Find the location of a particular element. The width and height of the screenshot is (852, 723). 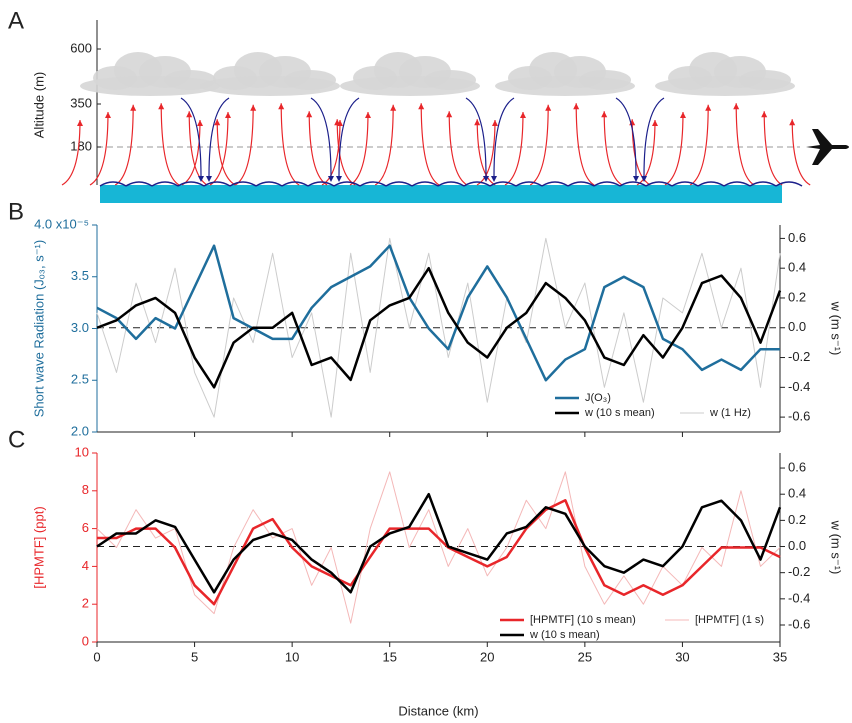

y2-tick-label: -0.4 is located at coordinates (799, 386).